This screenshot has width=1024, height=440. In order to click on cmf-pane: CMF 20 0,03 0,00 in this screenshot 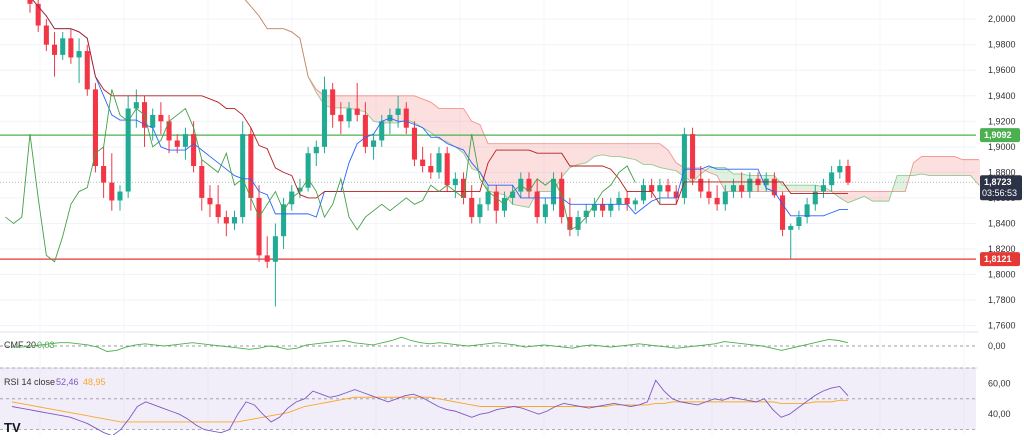, I will do `click(503, 344)`.